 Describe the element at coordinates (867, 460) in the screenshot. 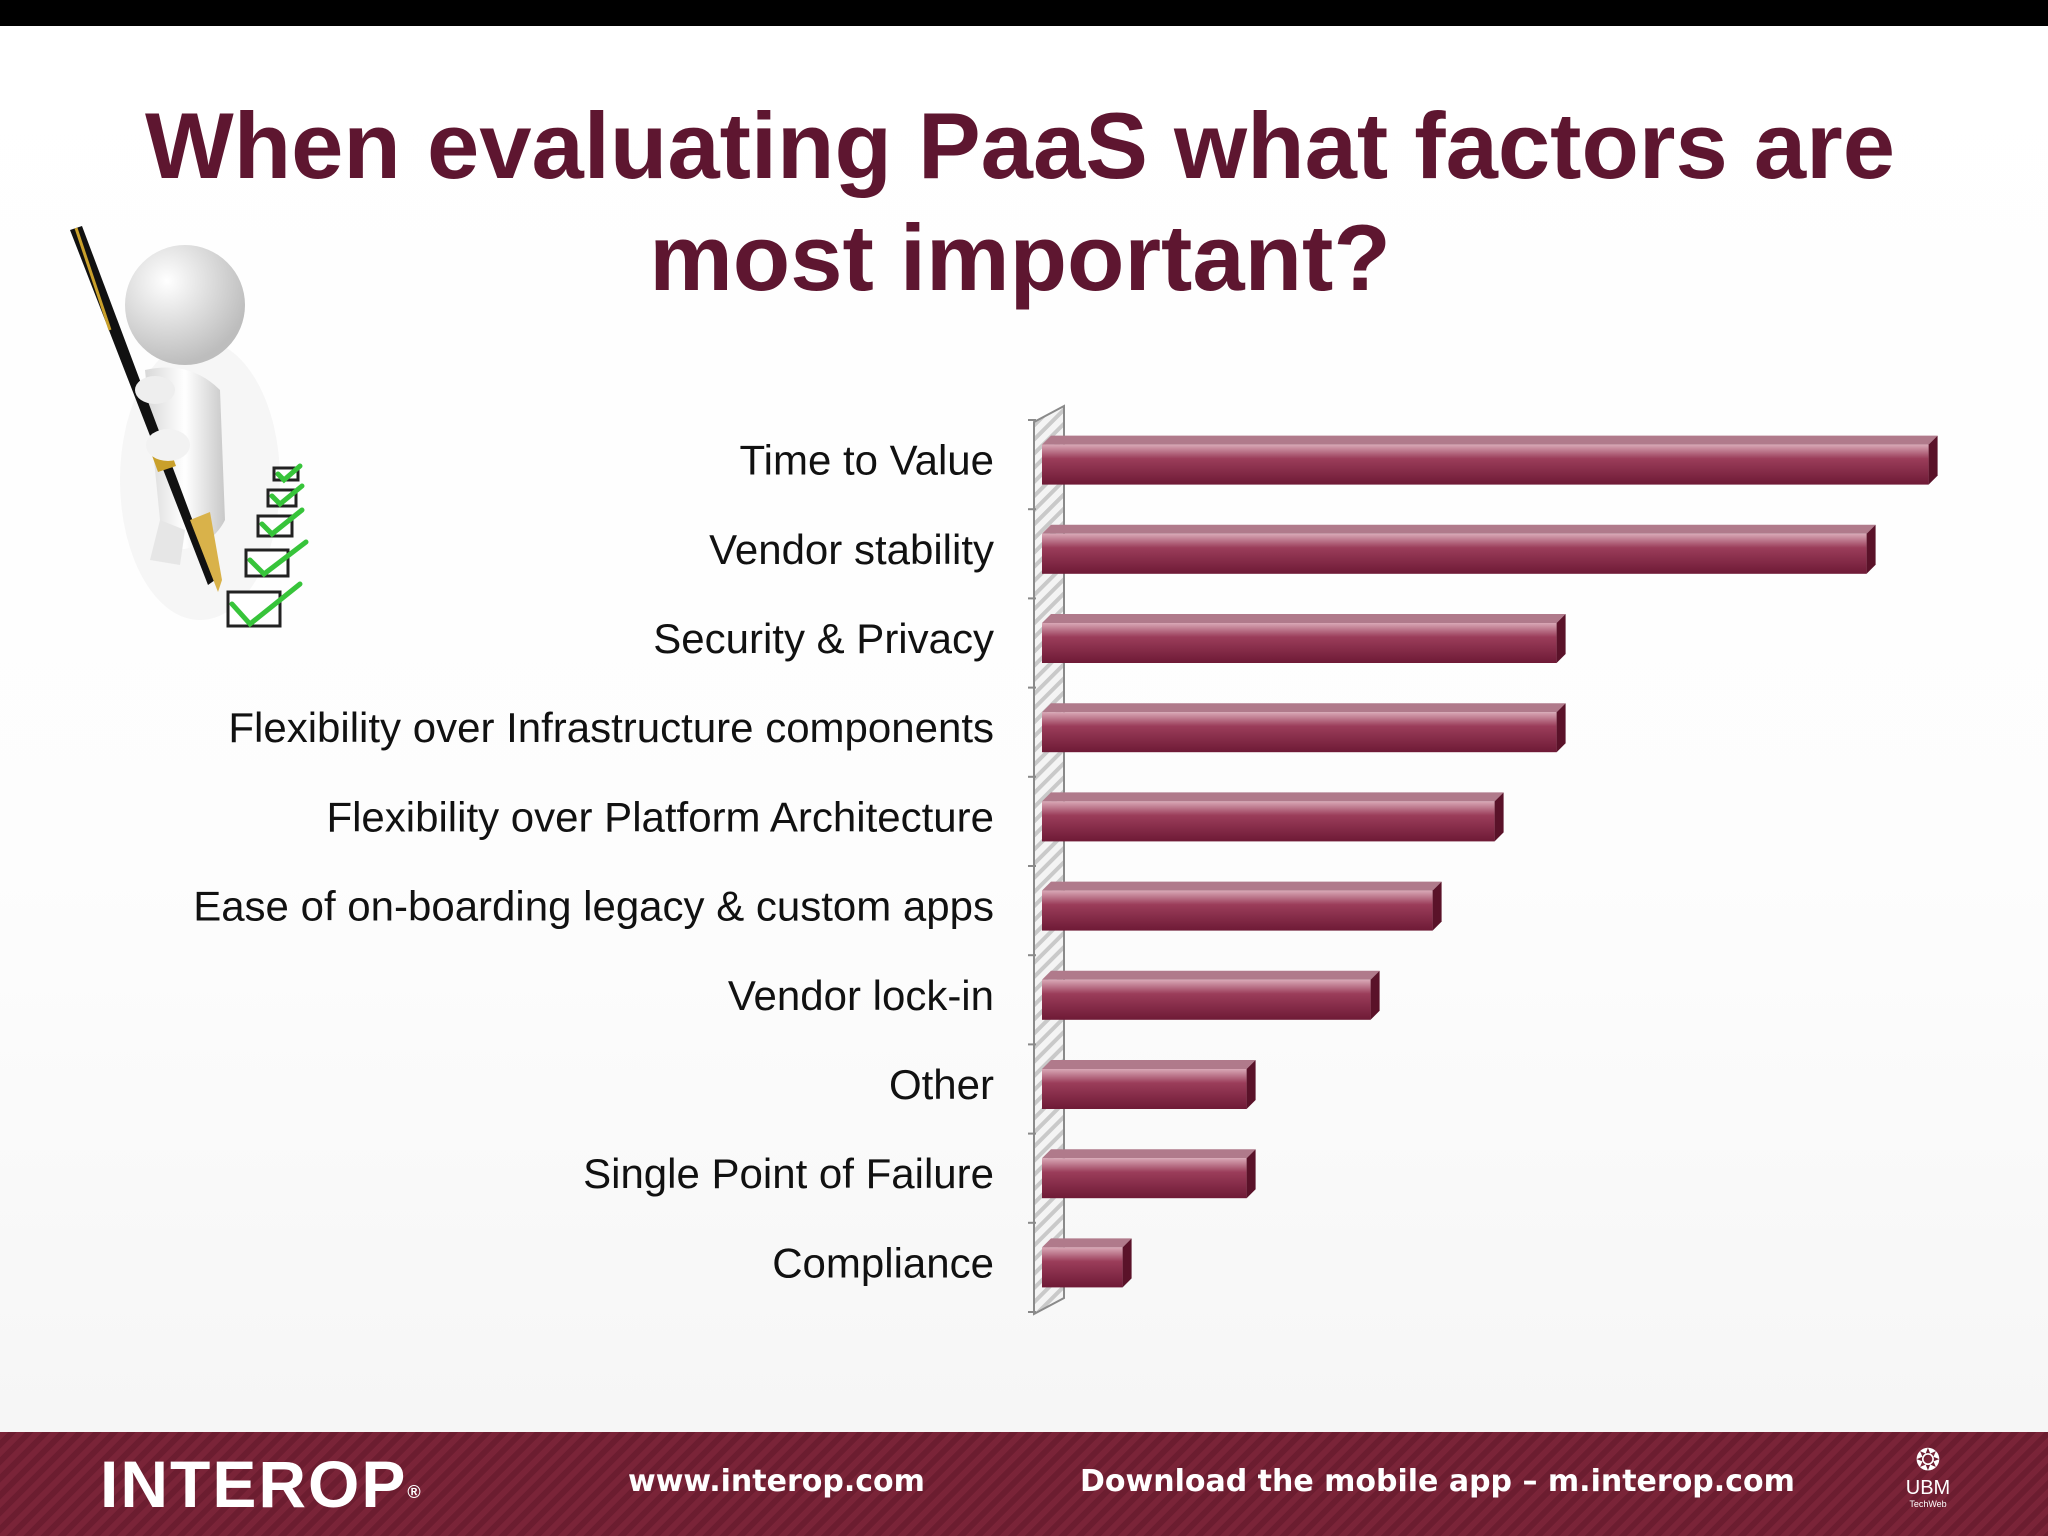

I see `category-label: Time to Value` at that location.